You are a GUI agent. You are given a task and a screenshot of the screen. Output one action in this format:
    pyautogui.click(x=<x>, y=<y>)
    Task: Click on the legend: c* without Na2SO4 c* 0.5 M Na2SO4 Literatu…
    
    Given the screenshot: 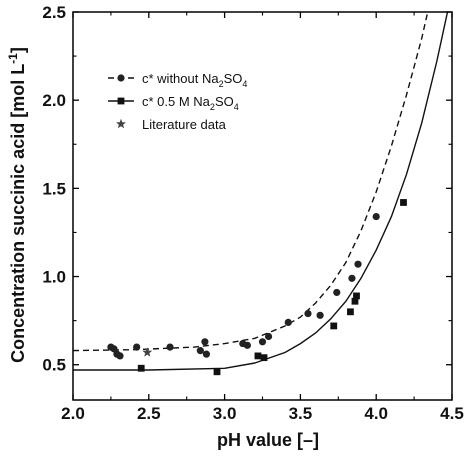 What is the action you would take?
    pyautogui.click(x=177, y=101)
    